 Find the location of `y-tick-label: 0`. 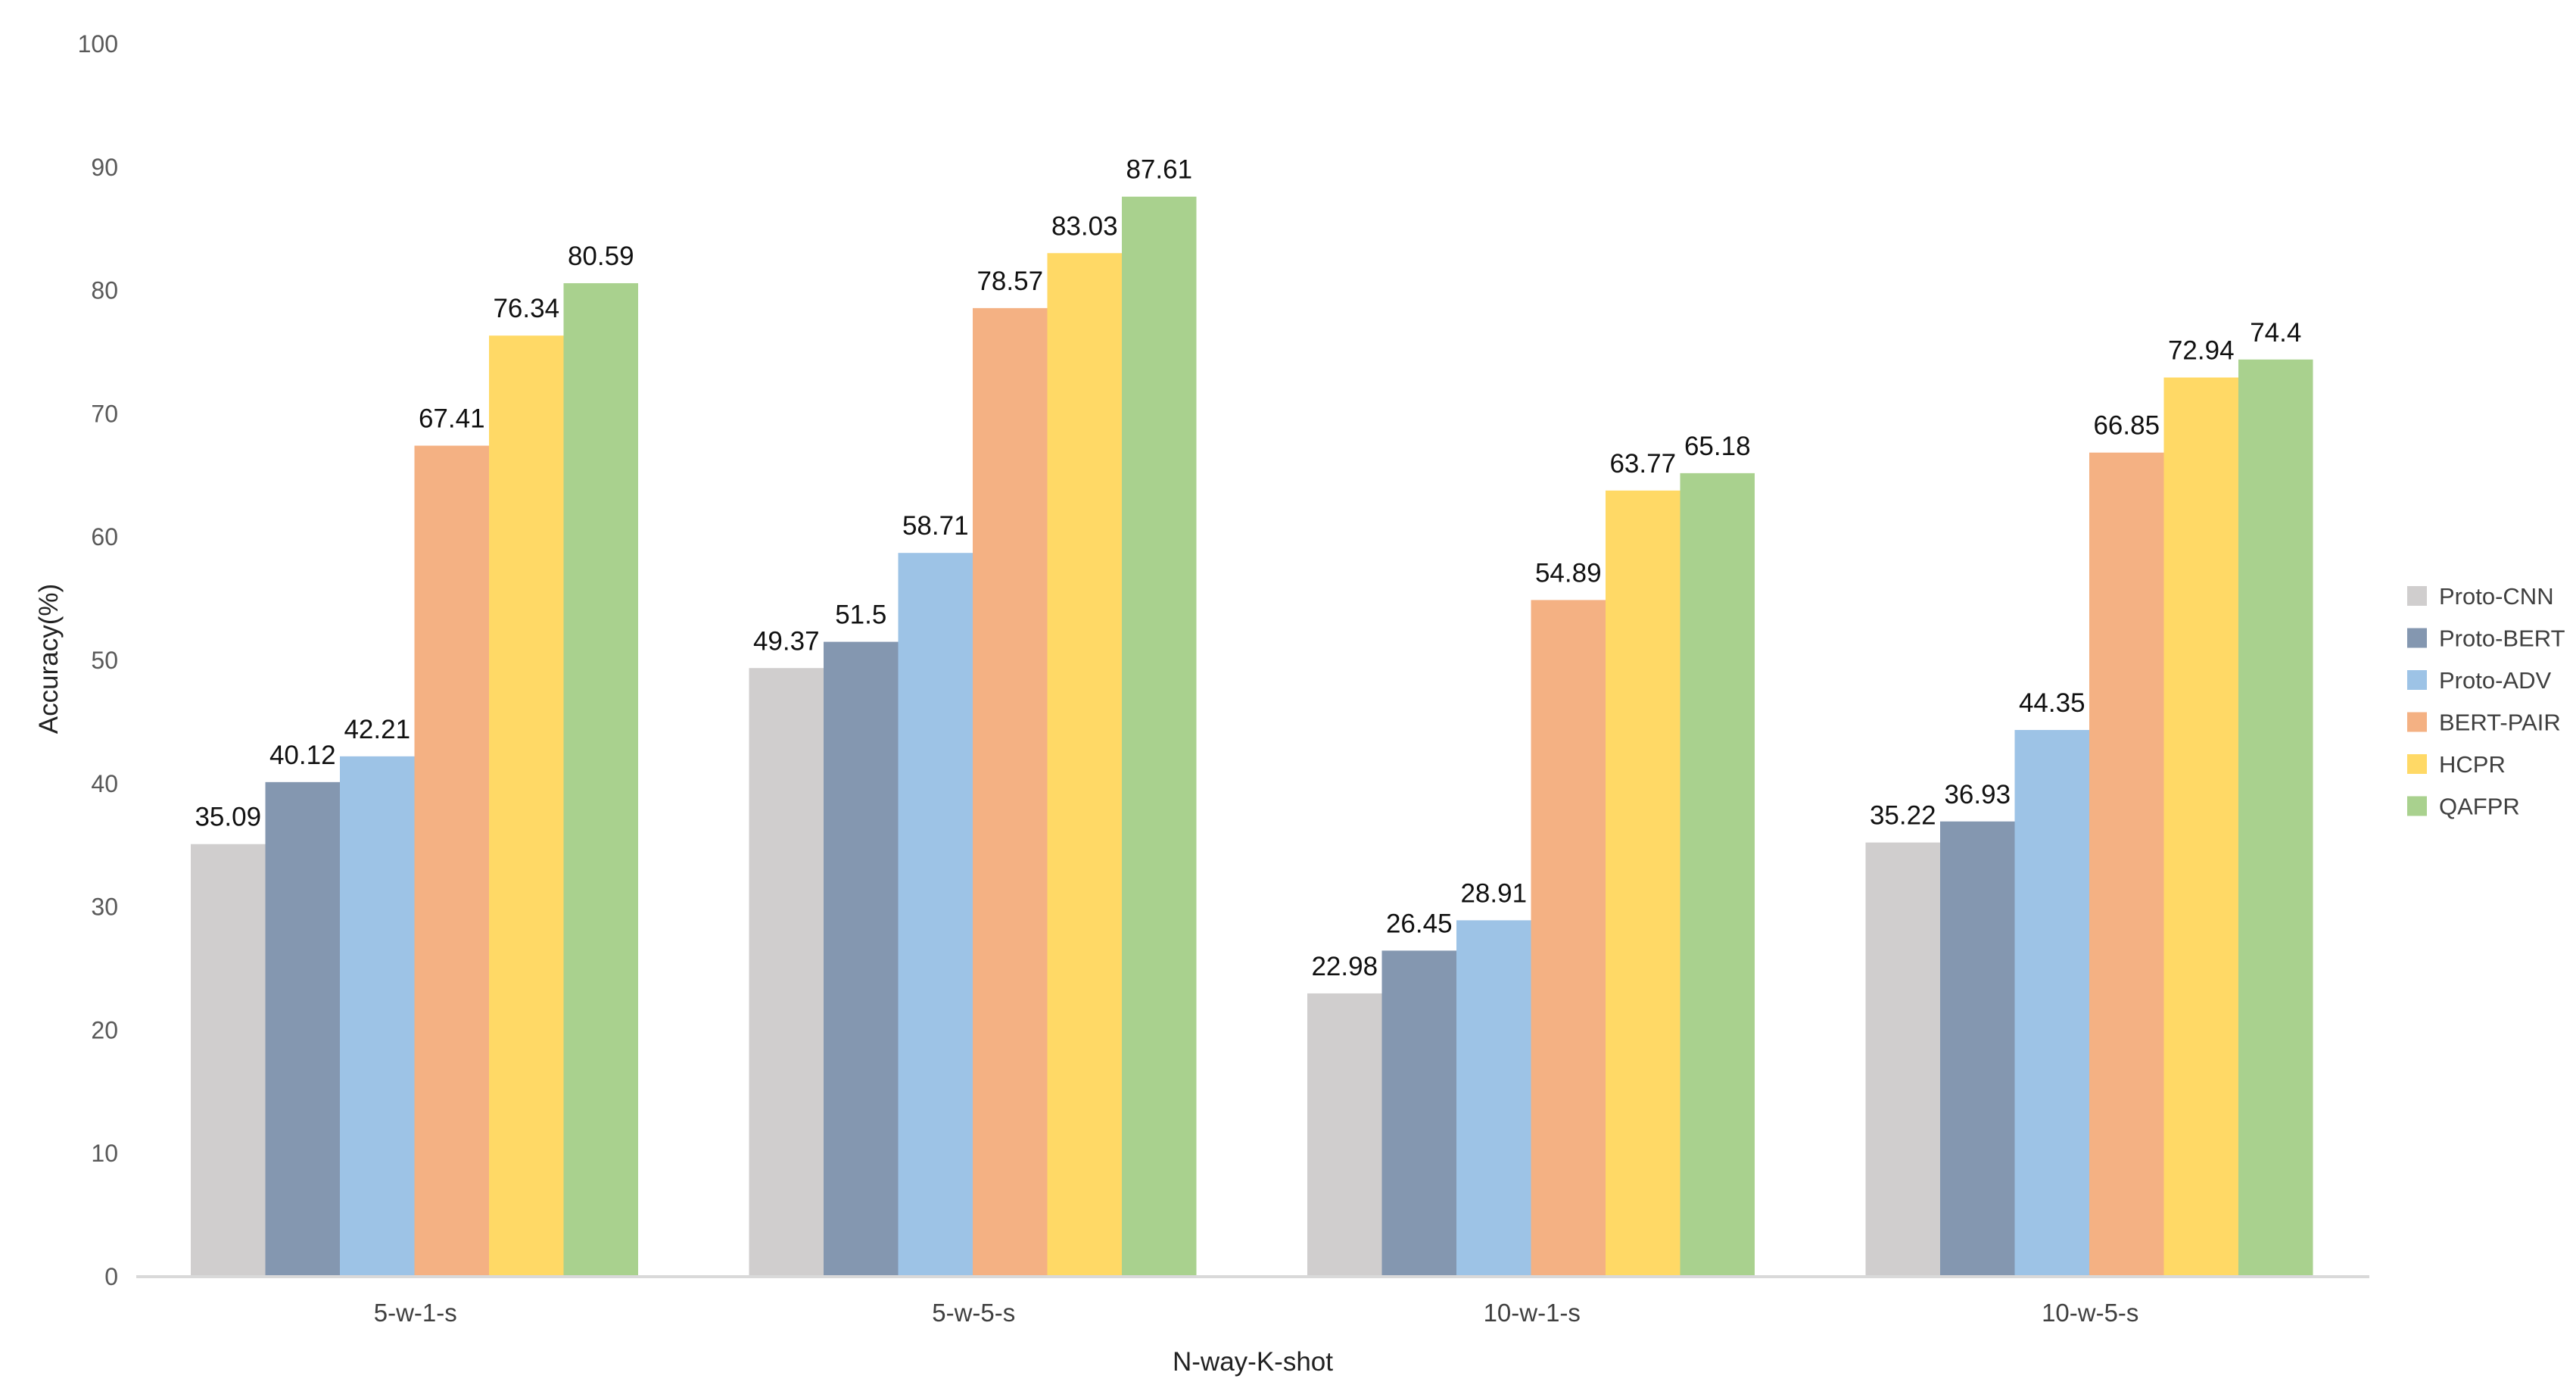

y-tick-label: 0 is located at coordinates (111, 1276).